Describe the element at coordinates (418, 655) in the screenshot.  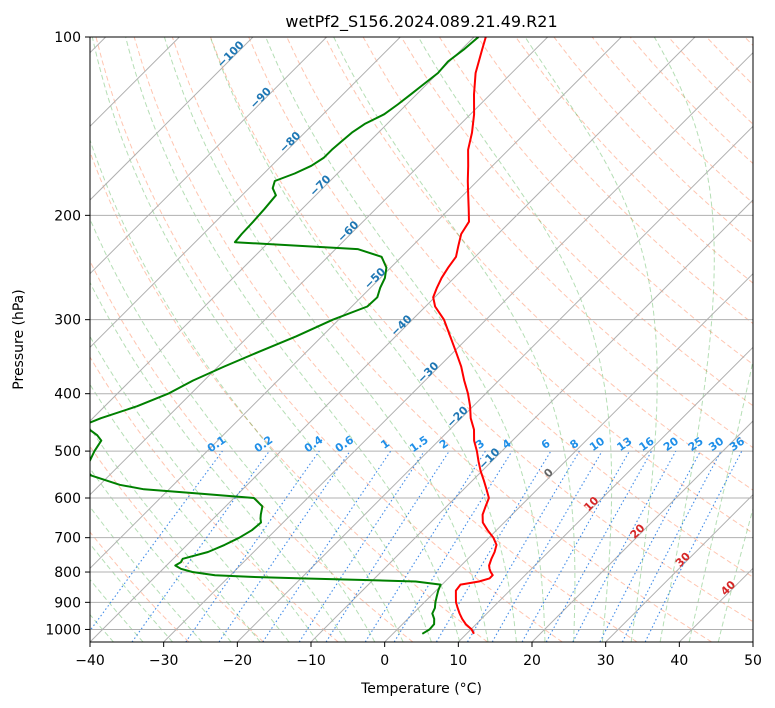
I see `x-axis-ticks: −40 −30 −20 −10 0 10 20 30 40 50` at that location.